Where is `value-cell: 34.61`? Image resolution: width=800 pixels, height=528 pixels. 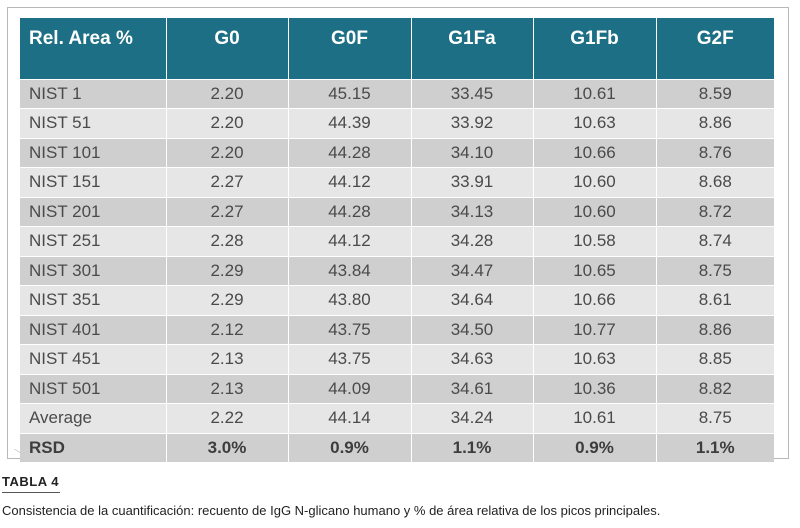
value-cell: 34.61 is located at coordinates (472, 388).